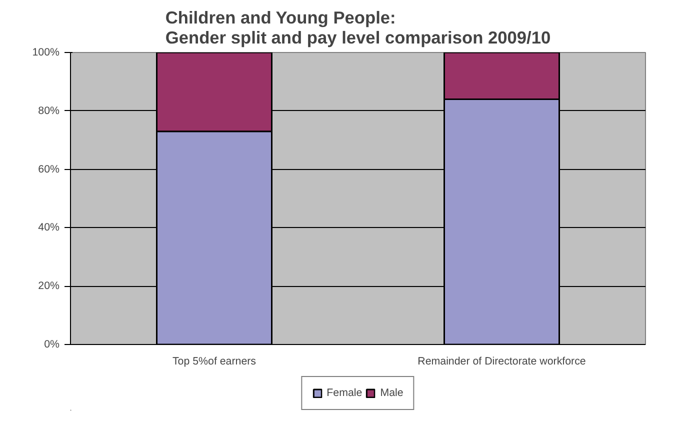  I want to click on y-tick-label: 0%, so click(52, 344).